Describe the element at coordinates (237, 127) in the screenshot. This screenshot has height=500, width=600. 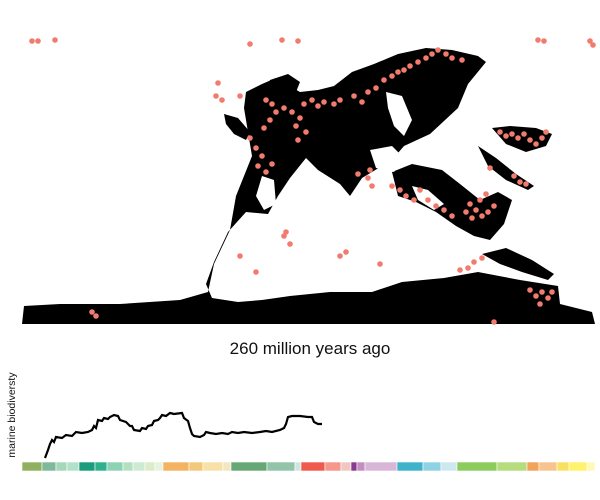
I see `western-peninsula` at that location.